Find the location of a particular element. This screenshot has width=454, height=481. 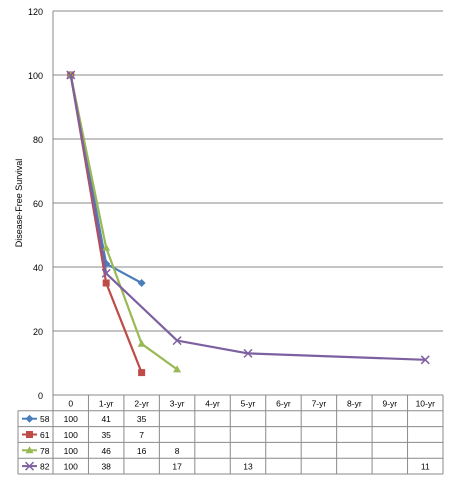

table-row: 58 100 41 35 is located at coordinates (84, 419).